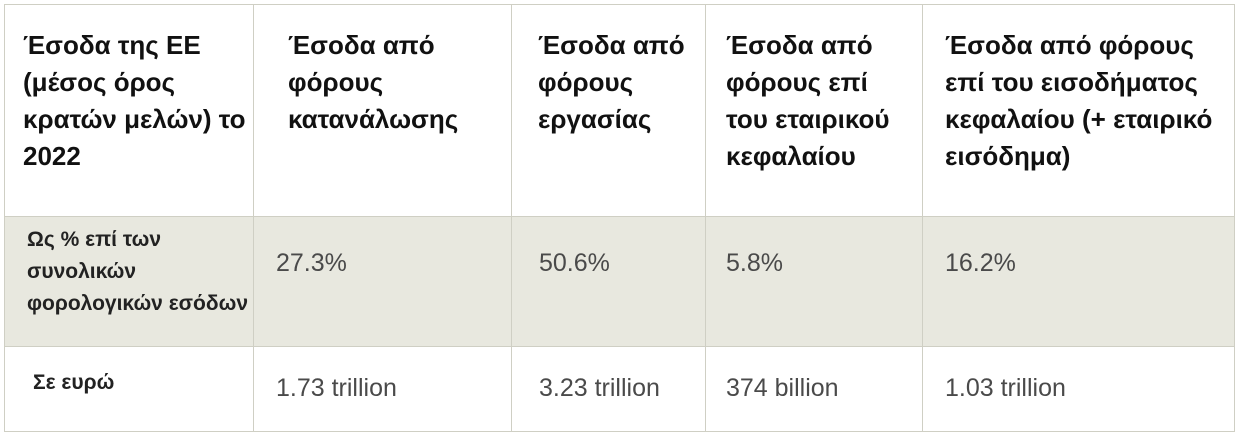  What do you see at coordinates (129, 389) in the screenshot?
I see `row-label-euro: Σε ευρώ` at bounding box center [129, 389].